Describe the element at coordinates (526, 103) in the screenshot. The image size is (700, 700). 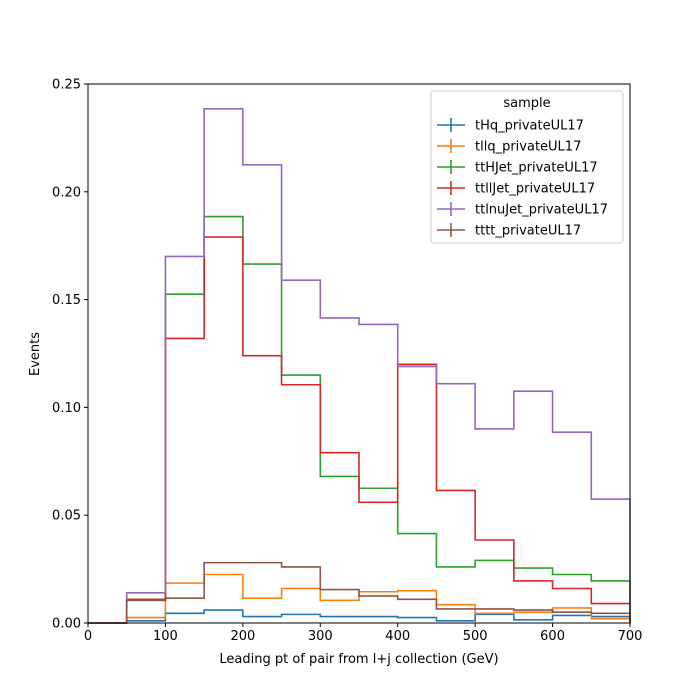
I see `legend-title: sample` at that location.